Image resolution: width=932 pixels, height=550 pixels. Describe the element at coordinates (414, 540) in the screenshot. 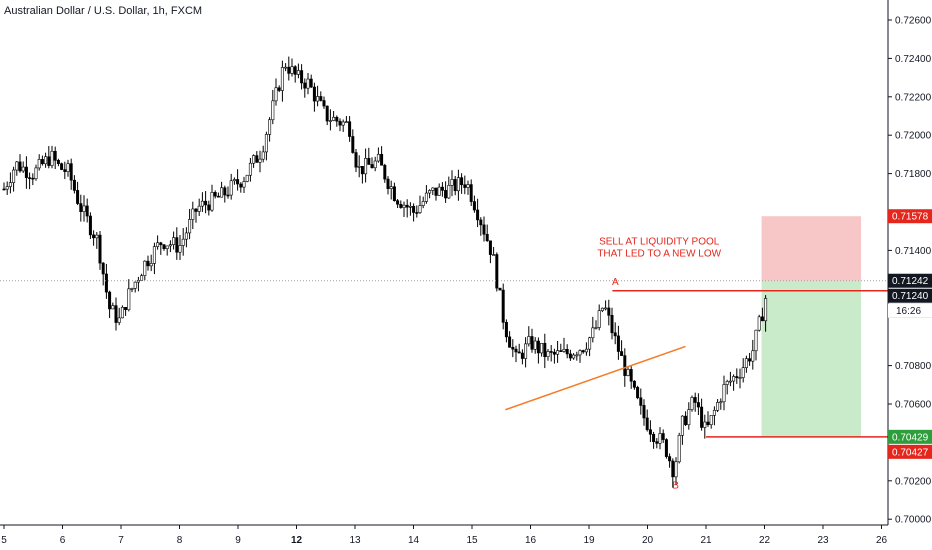

I see `time-tick-label: 14` at that location.